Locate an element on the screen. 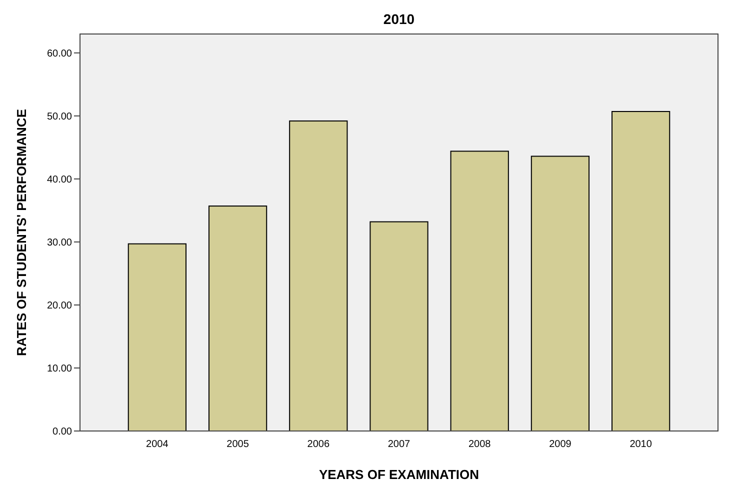 This screenshot has width=732, height=497. x-tick-label: 2006 is located at coordinates (318, 444).